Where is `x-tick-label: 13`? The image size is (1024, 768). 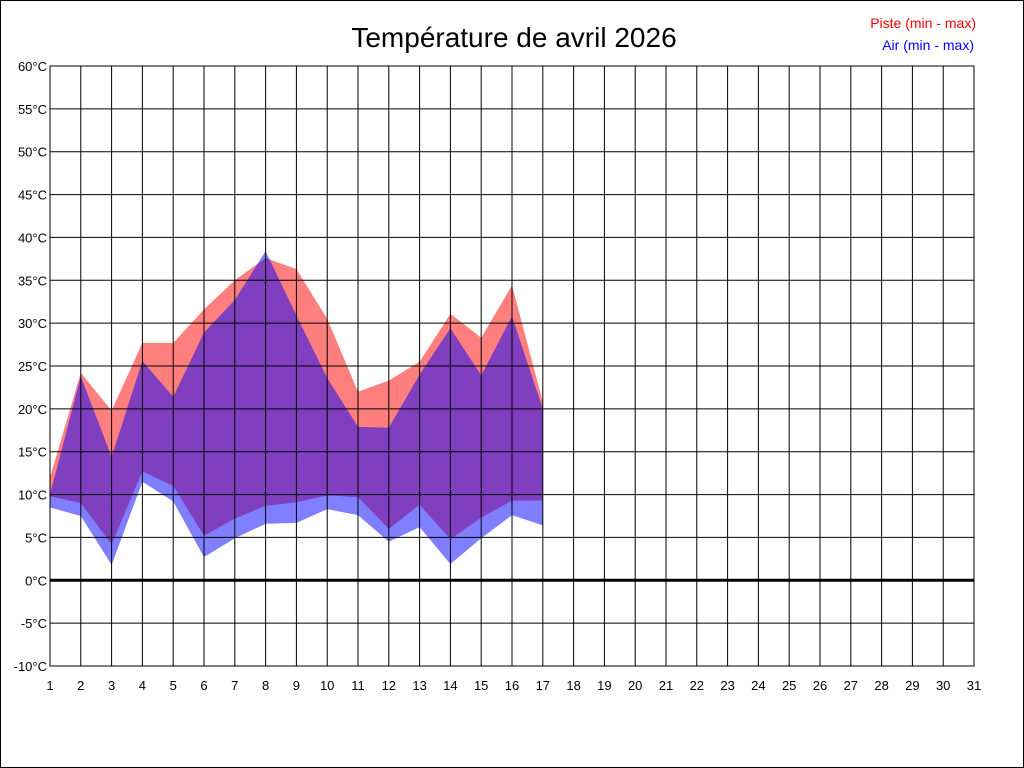
x-tick-label: 13 is located at coordinates (419, 685).